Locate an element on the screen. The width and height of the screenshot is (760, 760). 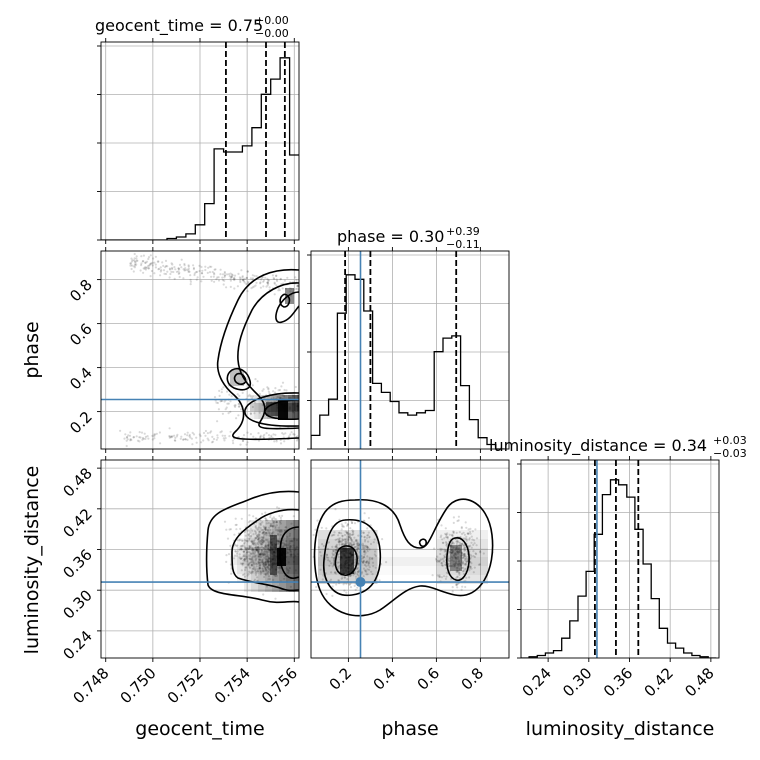
histogram-phase is located at coordinates (408, 361).